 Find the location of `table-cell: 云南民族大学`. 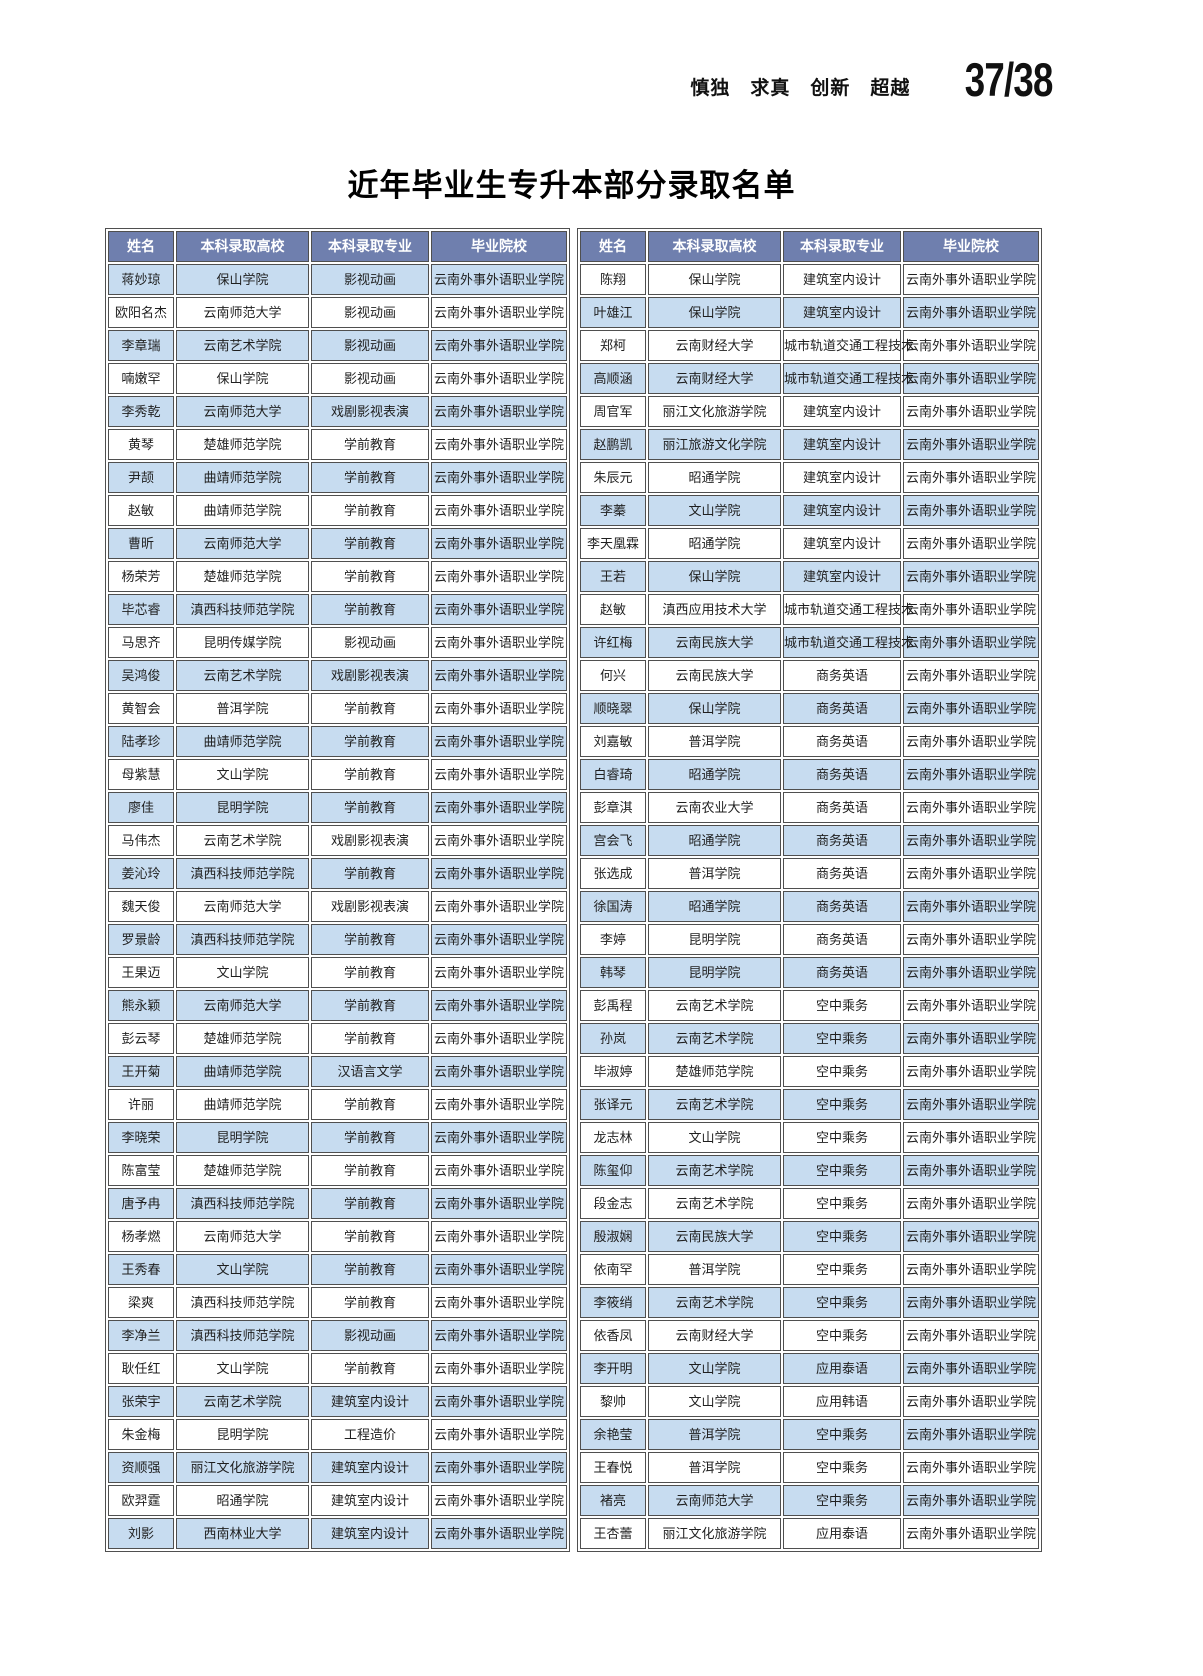

table-cell: 云南民族大学 is located at coordinates (714, 1236).